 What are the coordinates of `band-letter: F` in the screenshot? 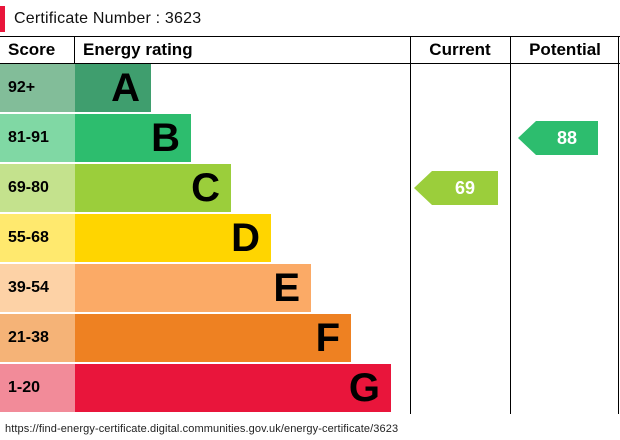 It's located at (327, 338).